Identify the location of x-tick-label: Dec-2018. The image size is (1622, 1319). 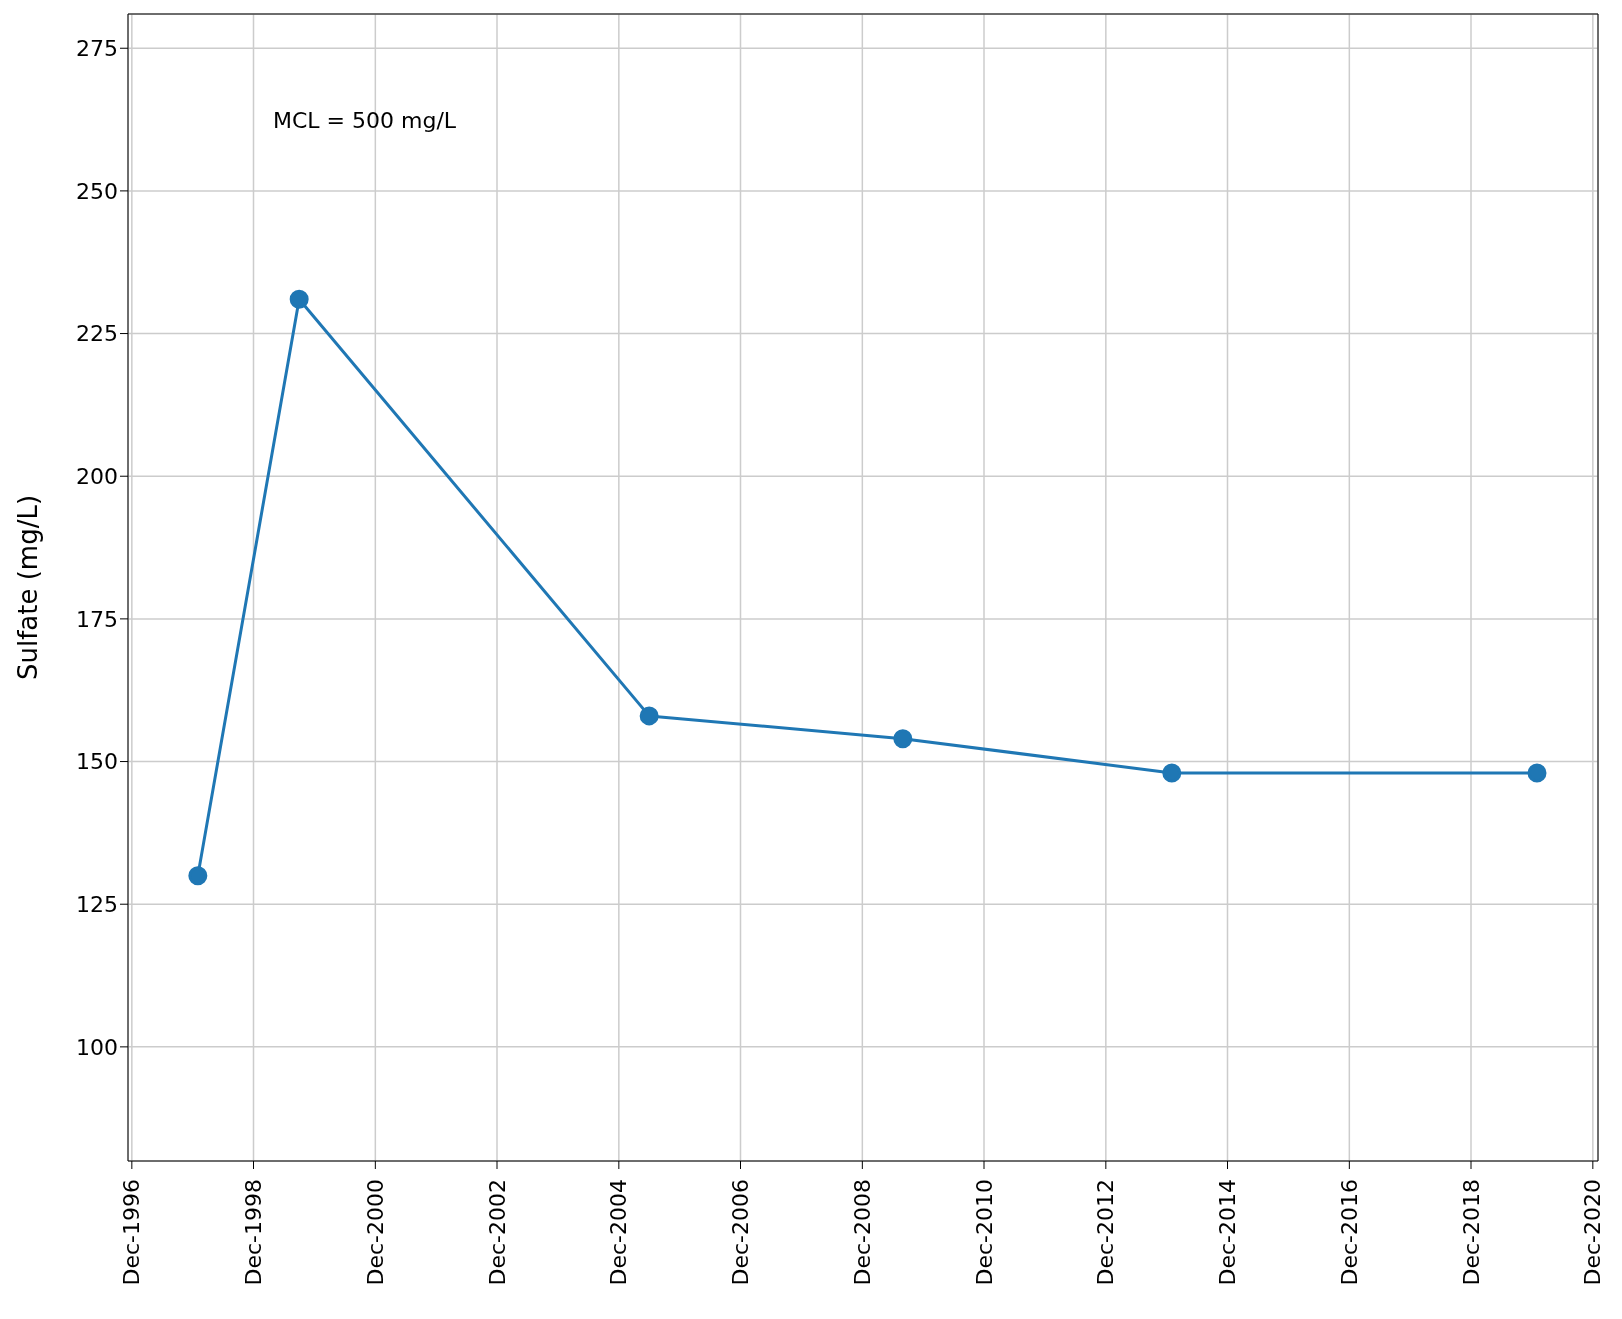
(1471, 1232).